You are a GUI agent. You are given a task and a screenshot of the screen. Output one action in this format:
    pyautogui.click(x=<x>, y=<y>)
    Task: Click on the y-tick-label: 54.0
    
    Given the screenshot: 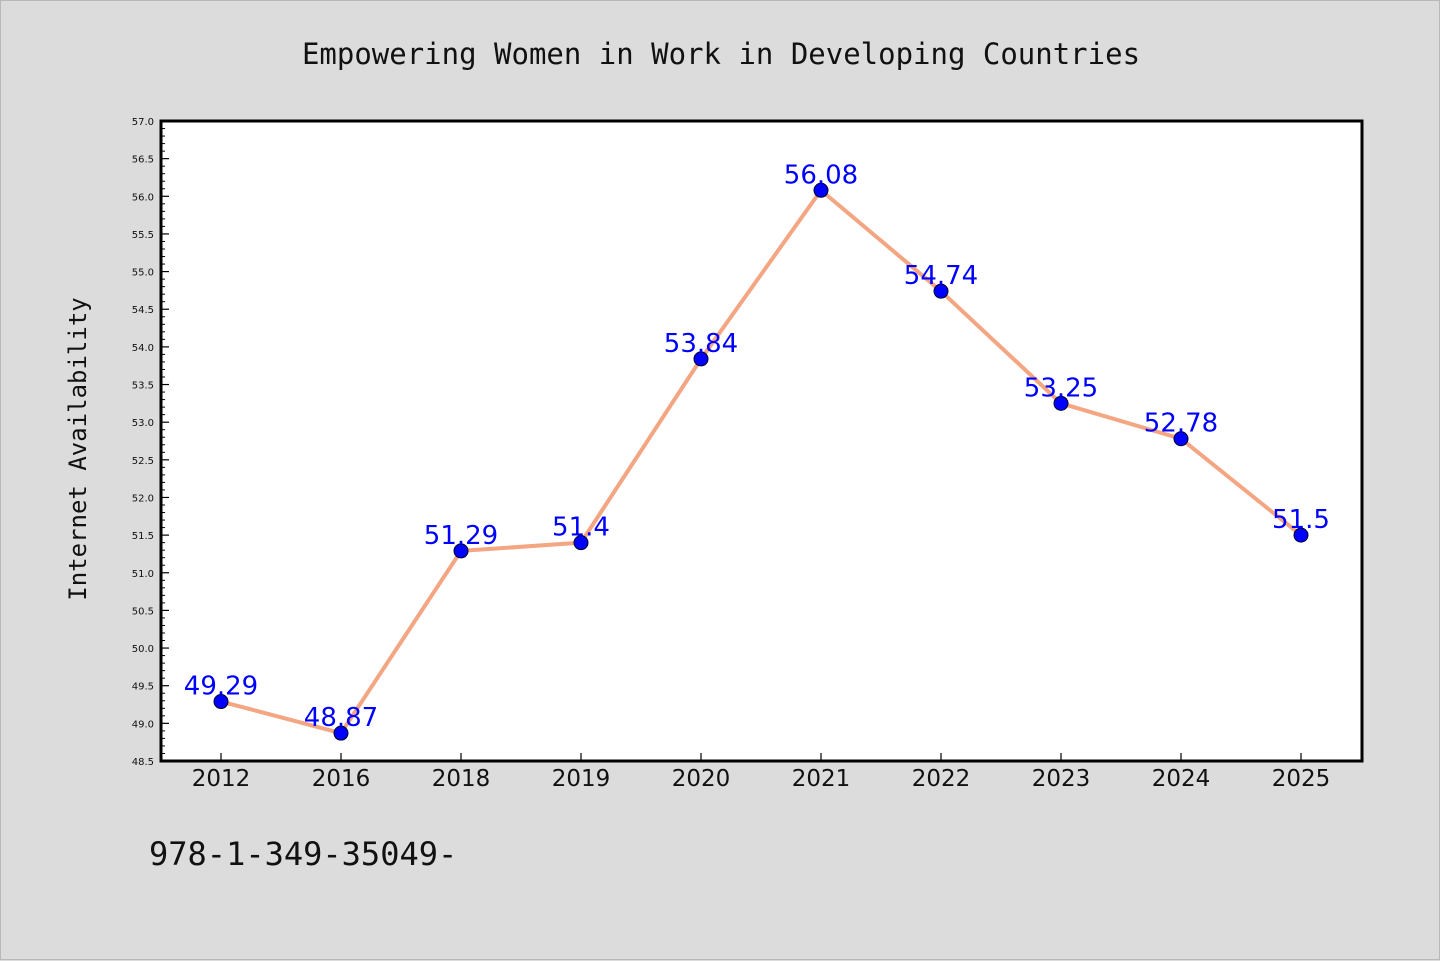 What is the action you would take?
    pyautogui.click(x=143, y=348)
    